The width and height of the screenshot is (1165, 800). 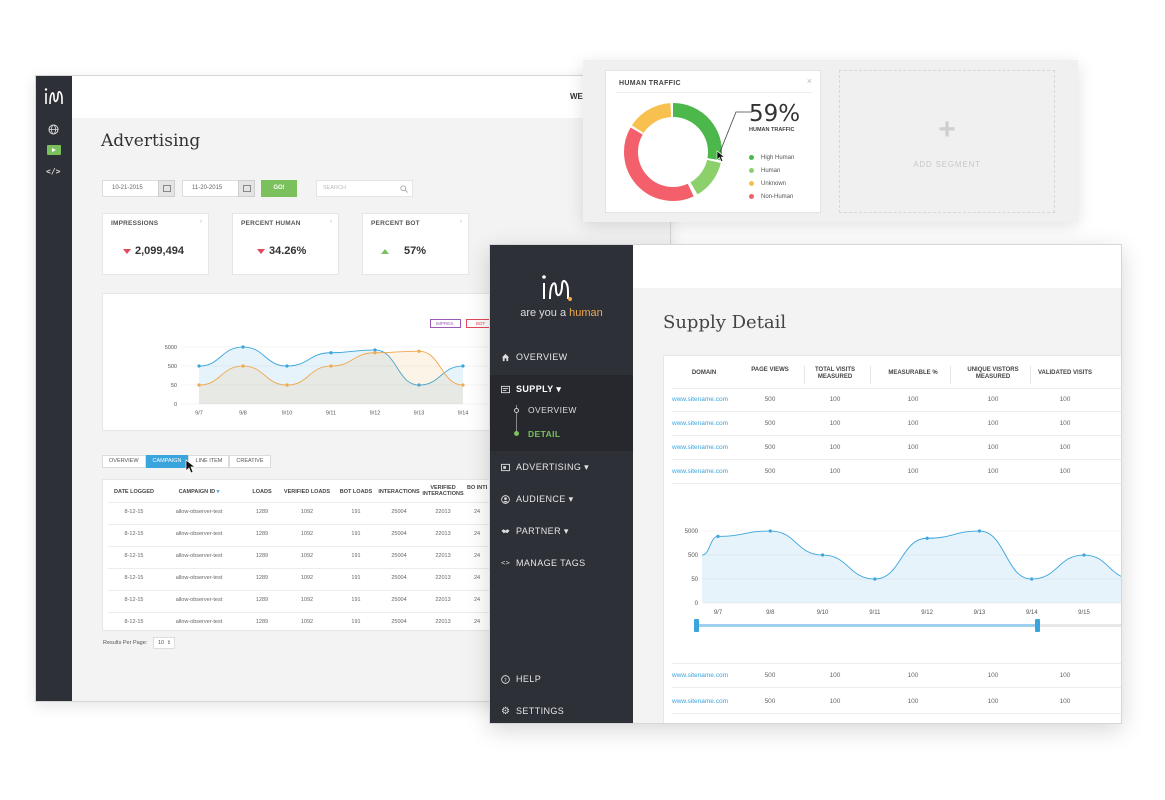 I want to click on column-header: UNIQUE VISTORS MEASURED, so click(x=993, y=373).